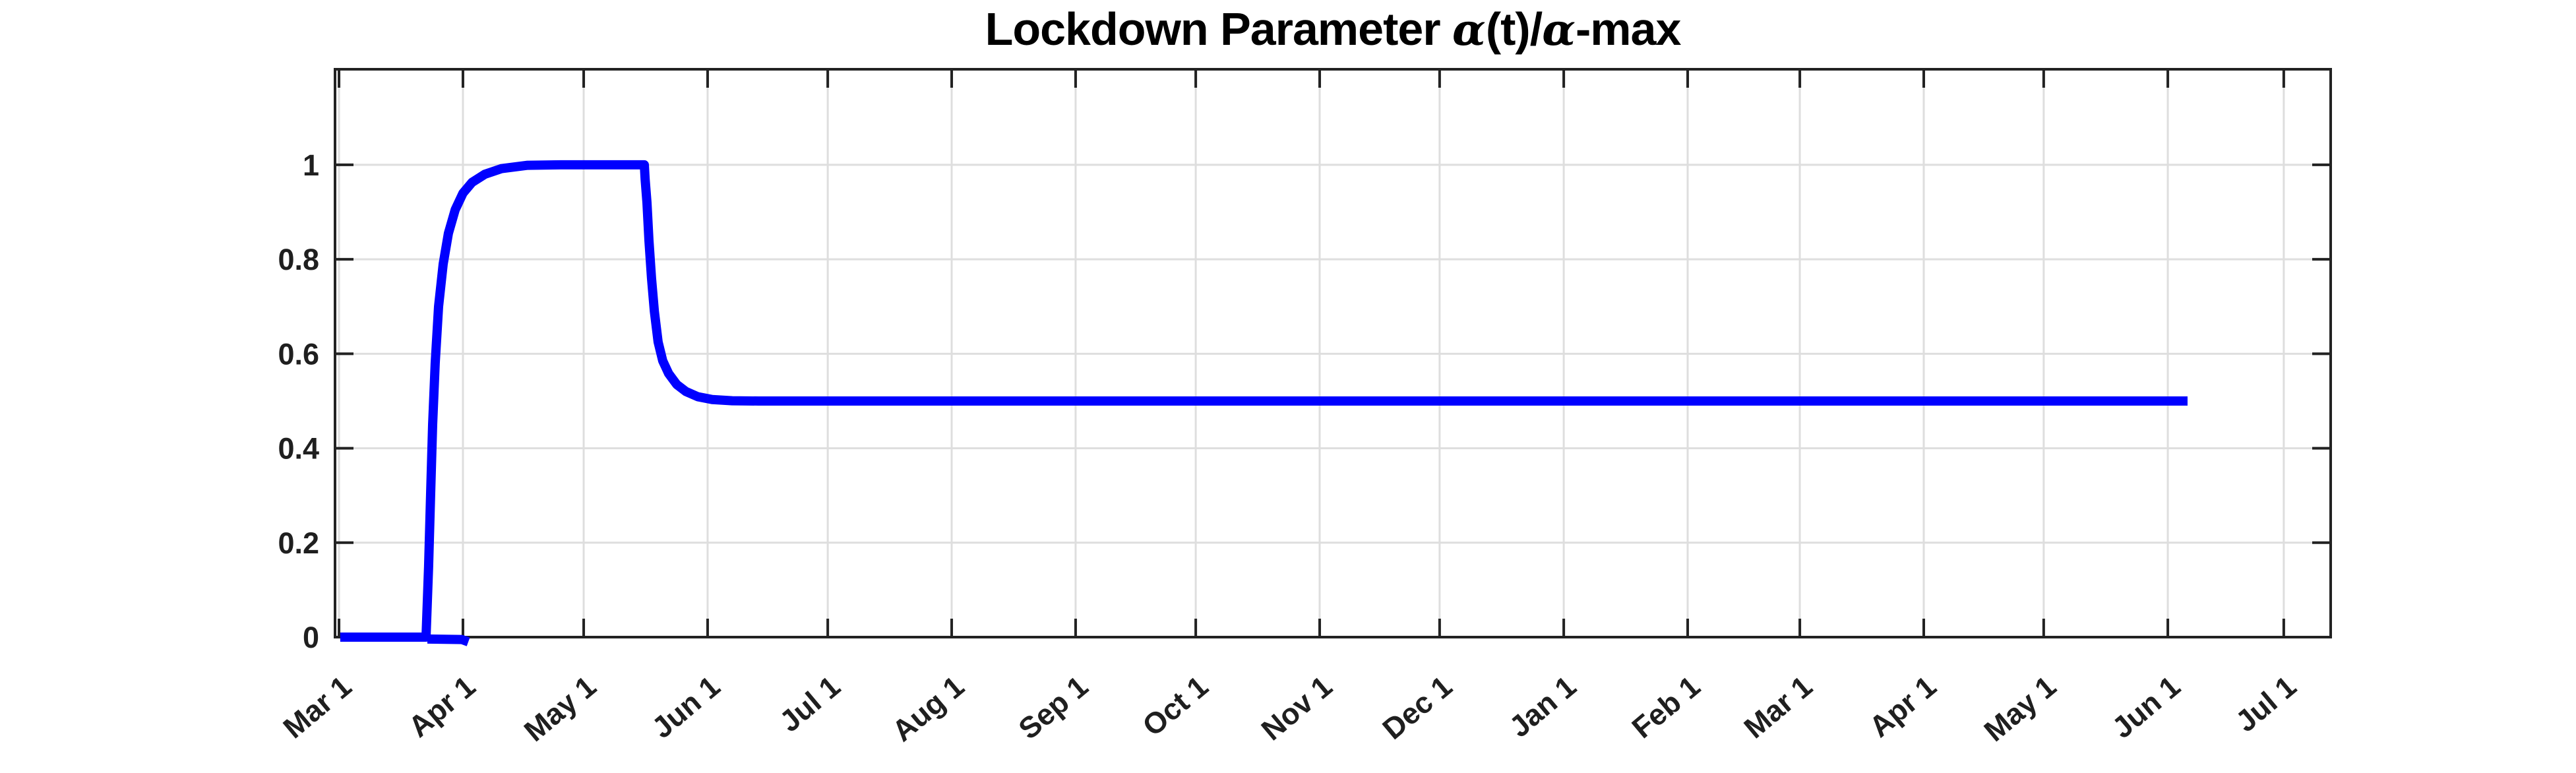  What do you see at coordinates (1666, 707) in the screenshot?
I see `x-tick-label: Feb 1` at bounding box center [1666, 707].